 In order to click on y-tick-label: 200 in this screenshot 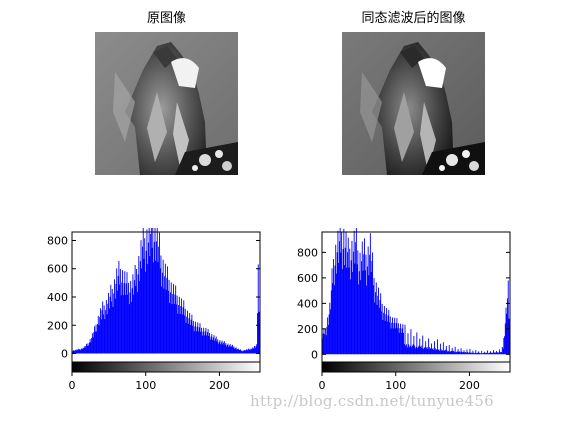, I will do `click(57, 325)`.